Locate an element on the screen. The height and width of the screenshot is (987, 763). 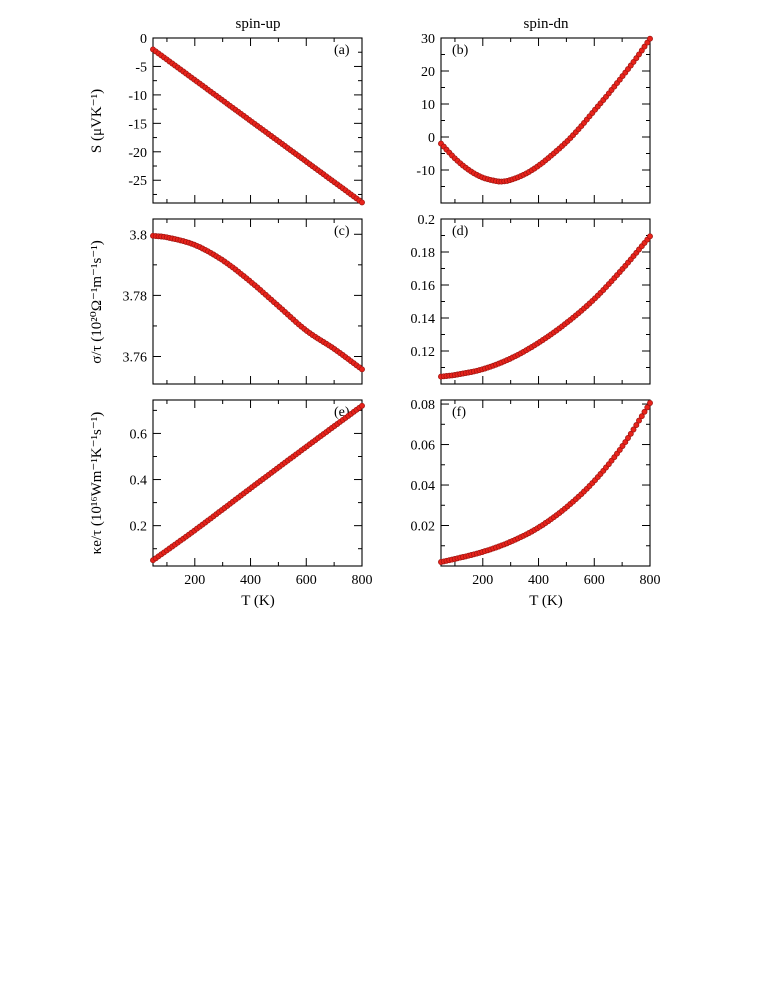
y-tick-label: 0.04 is located at coordinates (423, 486).